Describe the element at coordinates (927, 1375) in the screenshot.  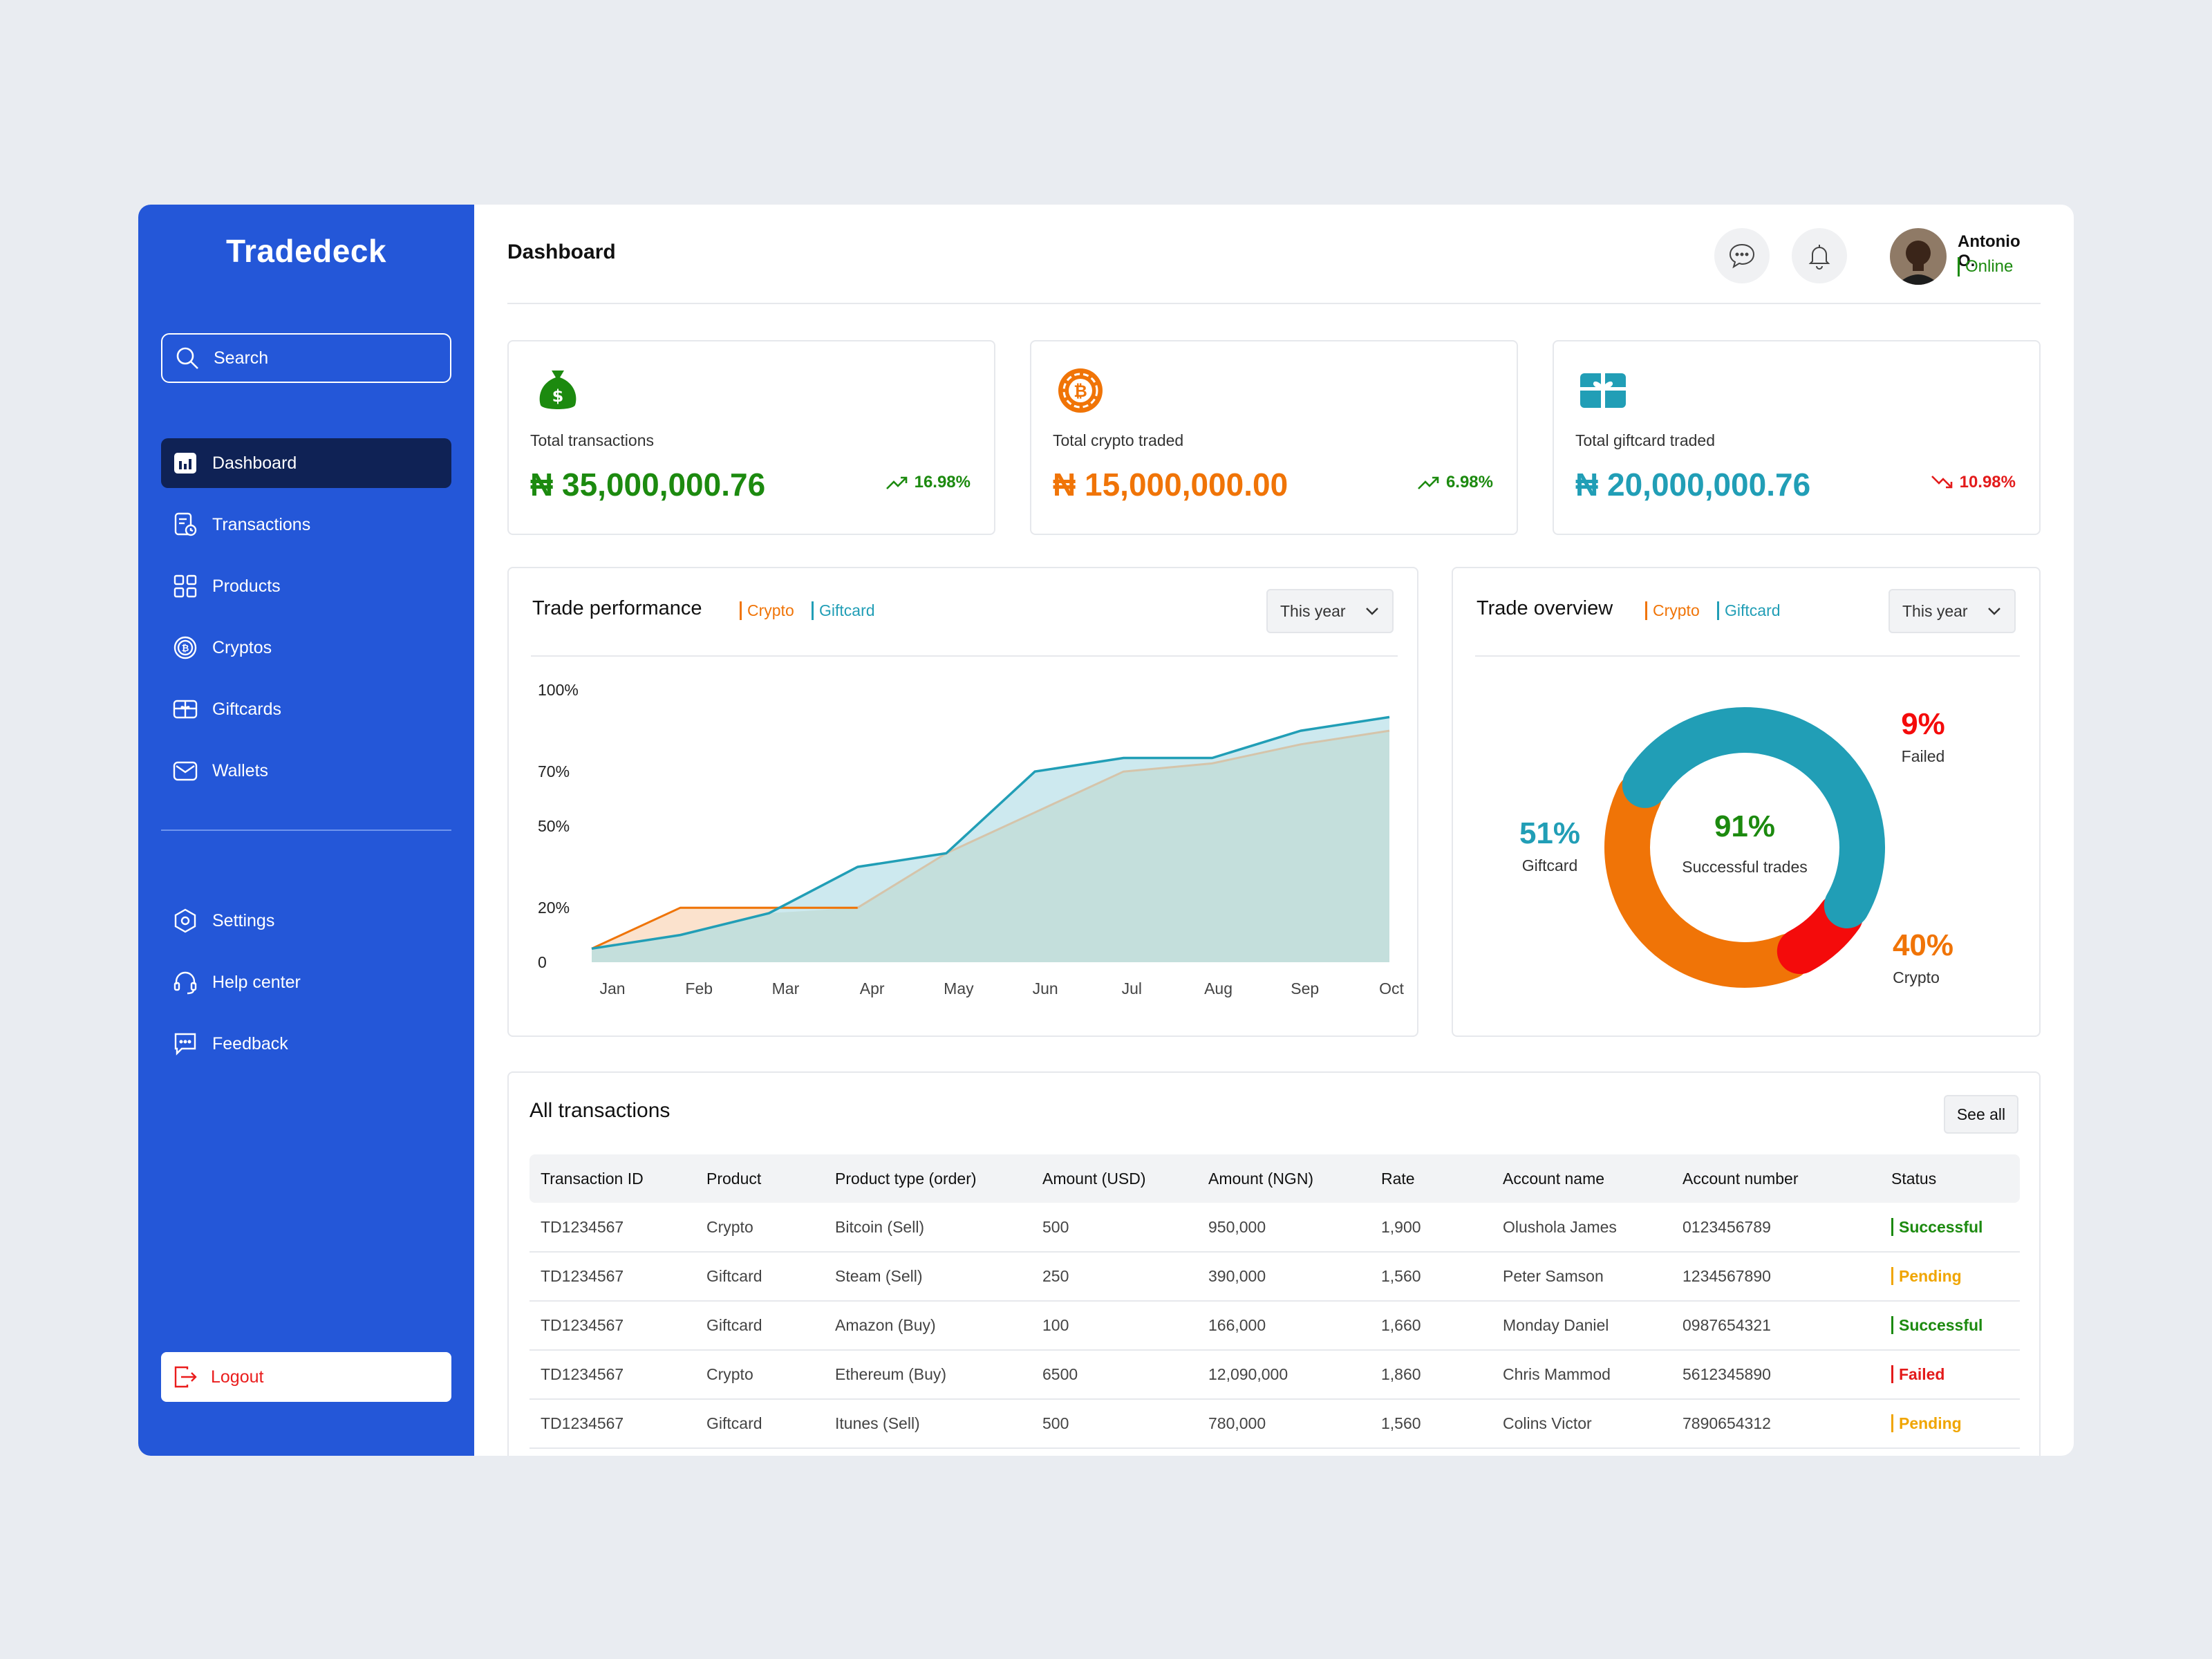
I see `table-cell: Ethereum (Buy)` at that location.